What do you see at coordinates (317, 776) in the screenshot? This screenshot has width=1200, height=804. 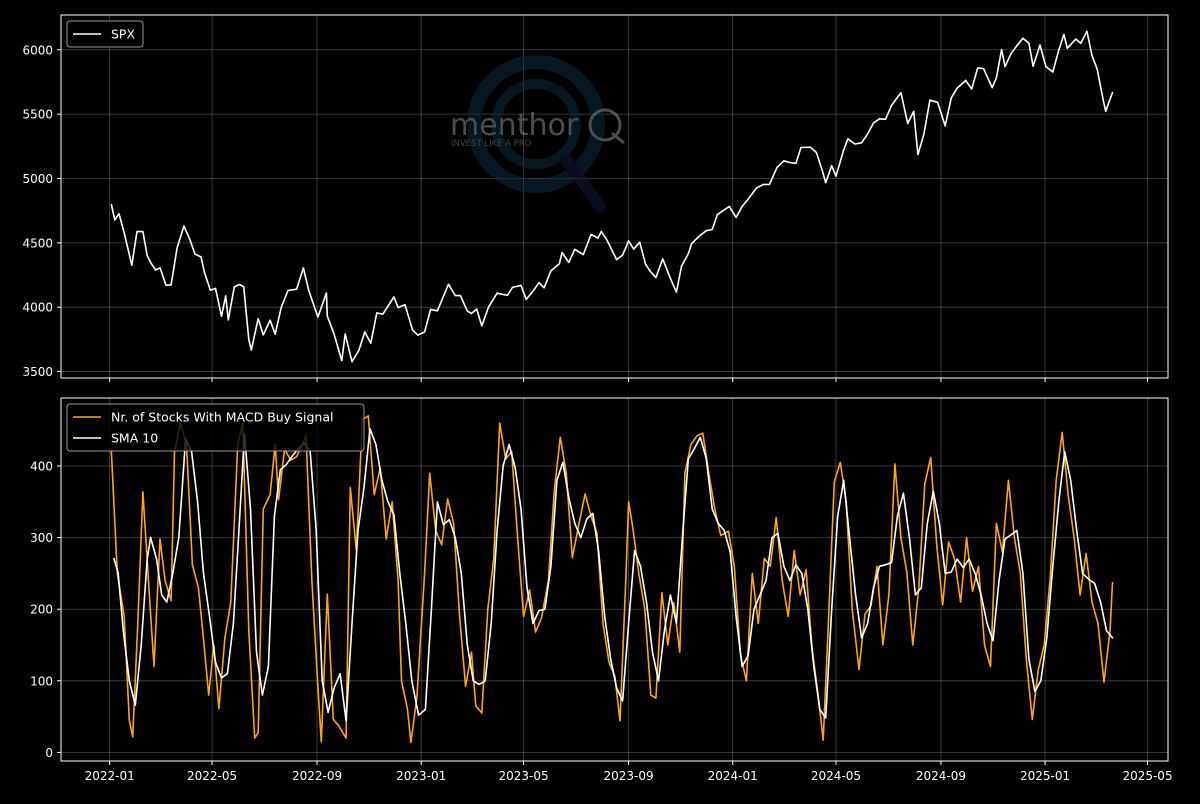 I see `macd-x-tick-label: 2022-09` at bounding box center [317, 776].